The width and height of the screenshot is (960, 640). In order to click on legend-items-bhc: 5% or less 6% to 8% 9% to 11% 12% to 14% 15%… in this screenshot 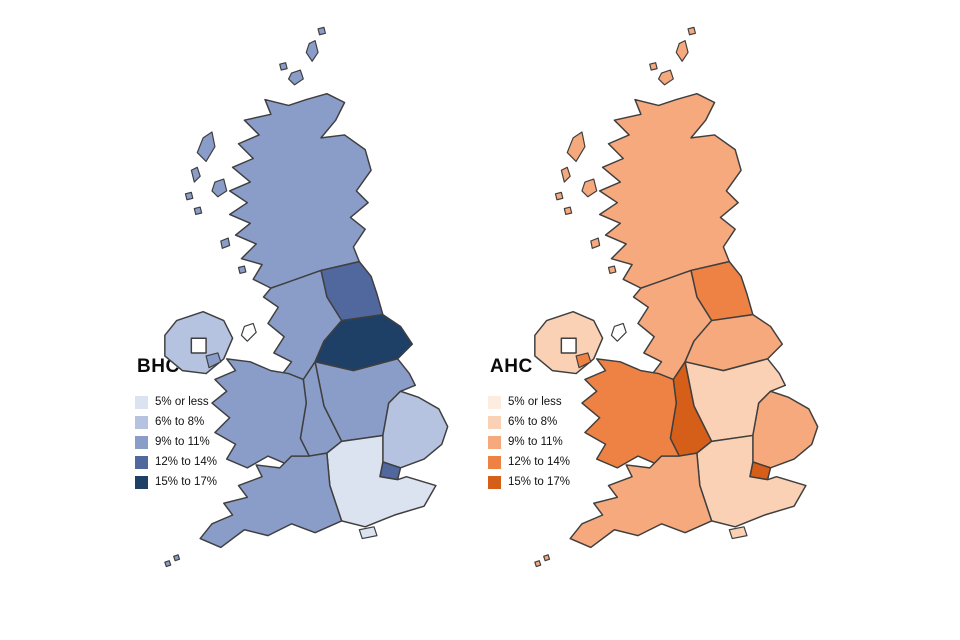, I will do `click(200, 442)`.